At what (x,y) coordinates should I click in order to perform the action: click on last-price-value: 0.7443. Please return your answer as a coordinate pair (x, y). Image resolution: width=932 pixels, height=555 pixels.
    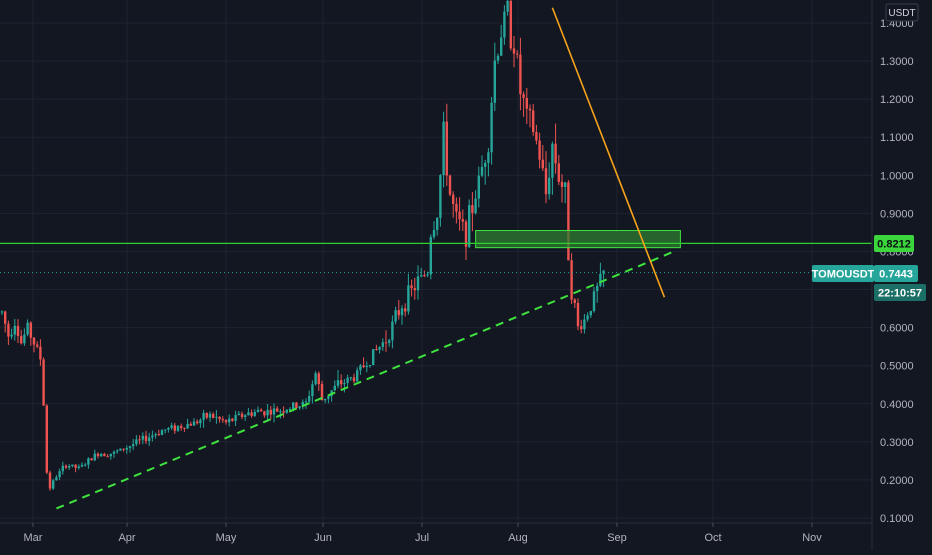
    Looking at the image, I should click on (896, 275).